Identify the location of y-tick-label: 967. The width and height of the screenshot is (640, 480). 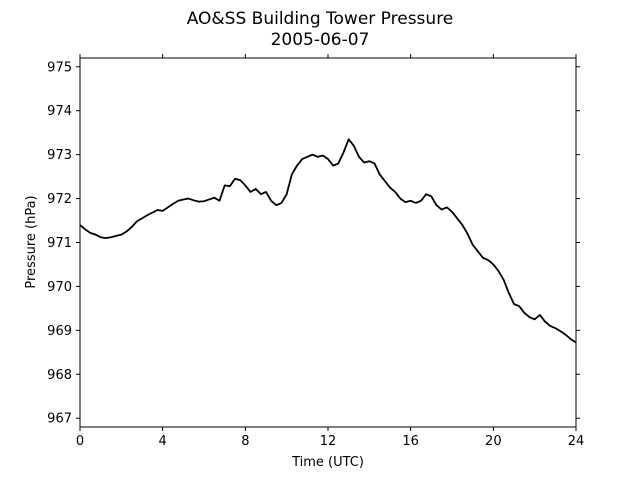
(59, 419).